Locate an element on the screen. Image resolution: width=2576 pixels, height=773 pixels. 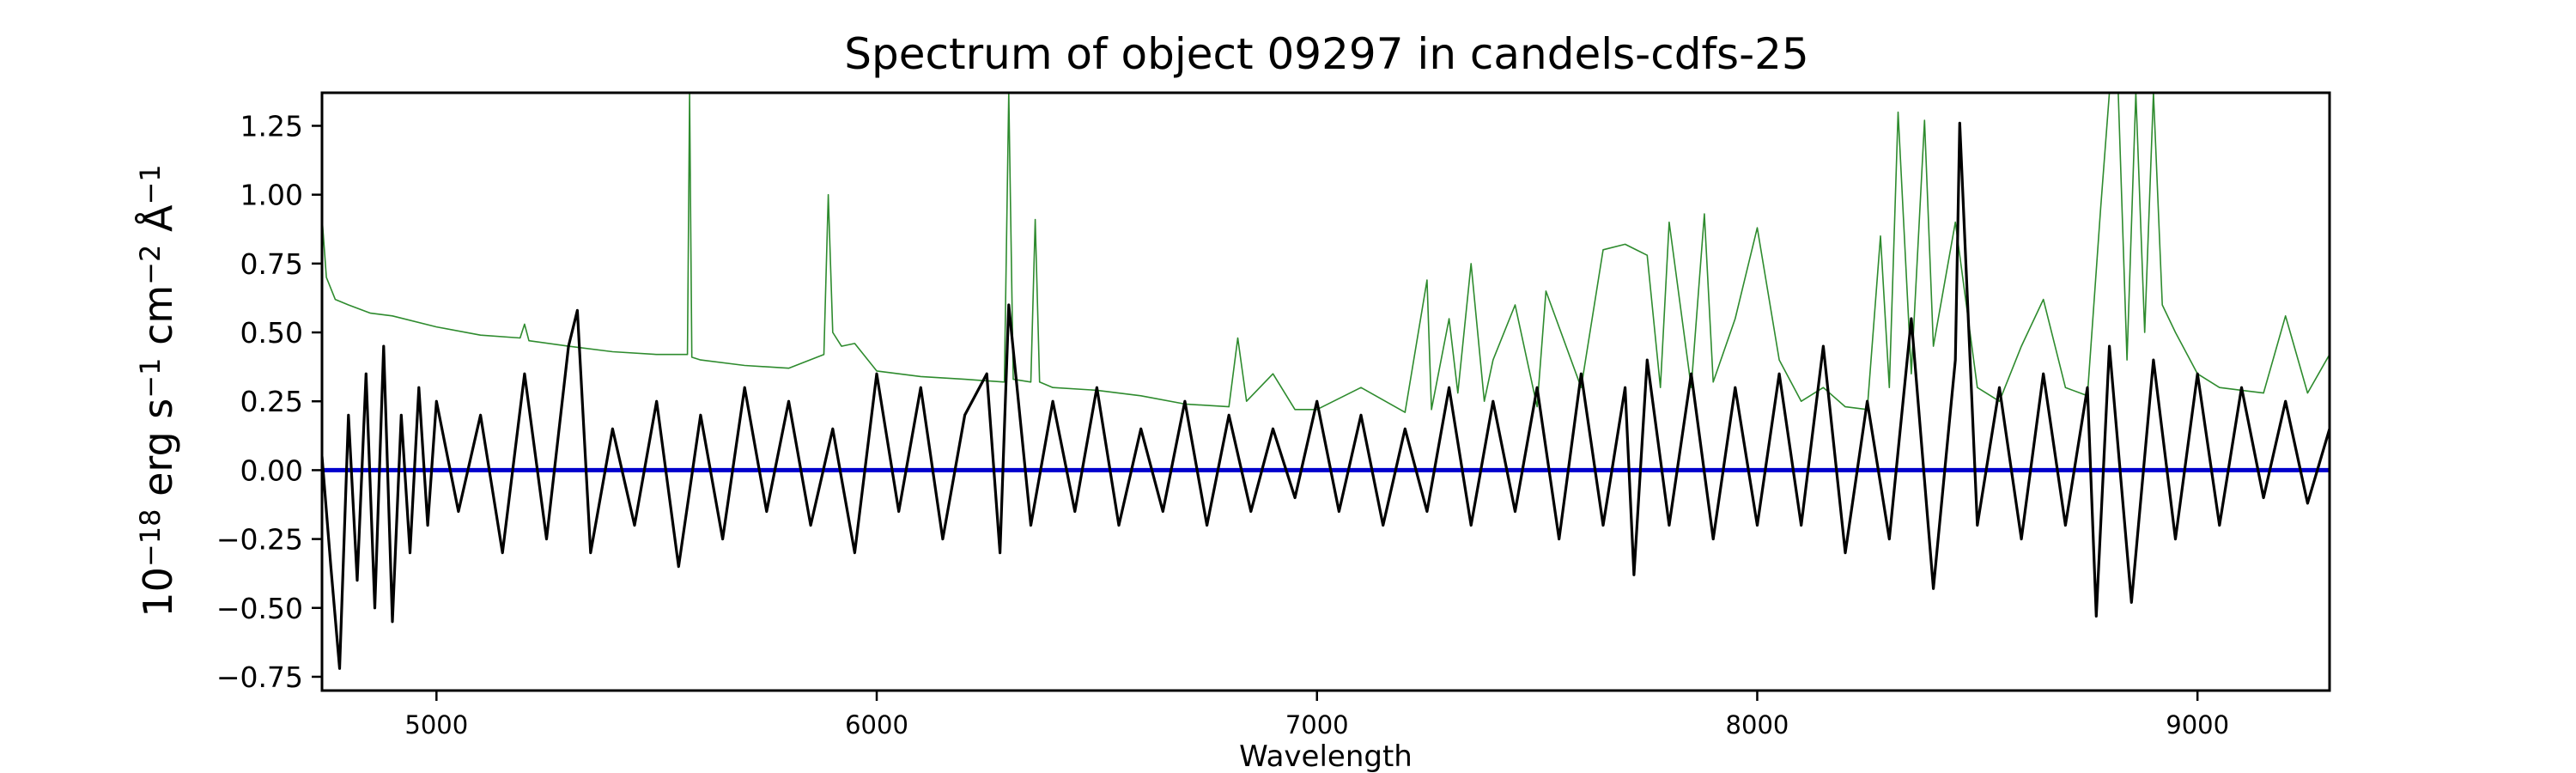
y-label-unit: Å is located at coordinates (158, 225).